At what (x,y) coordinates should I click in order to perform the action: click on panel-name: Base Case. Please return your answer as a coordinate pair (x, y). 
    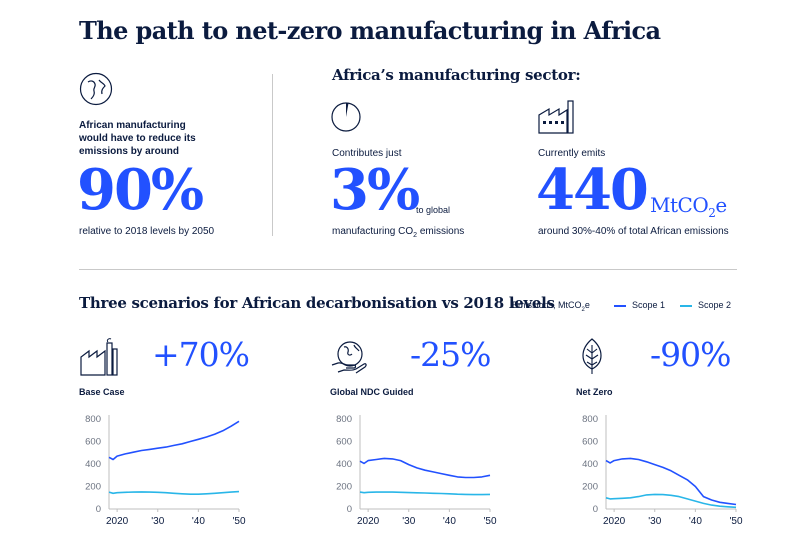
    Looking at the image, I should click on (102, 392).